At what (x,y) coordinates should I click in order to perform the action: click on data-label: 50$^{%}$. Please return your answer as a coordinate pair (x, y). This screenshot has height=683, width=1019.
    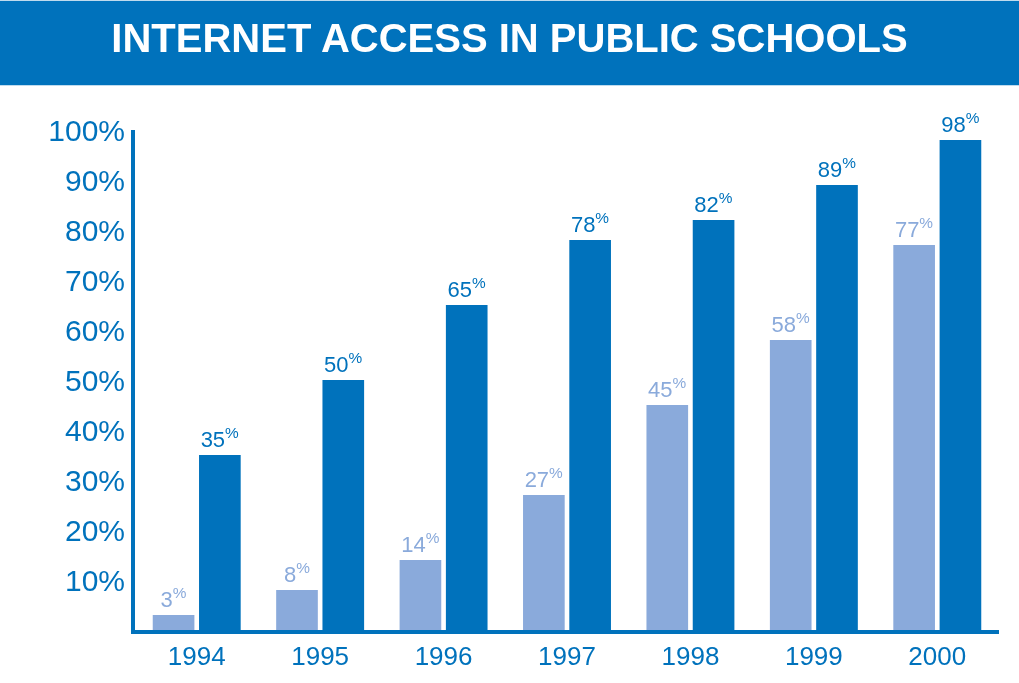
    Looking at the image, I should click on (343, 362).